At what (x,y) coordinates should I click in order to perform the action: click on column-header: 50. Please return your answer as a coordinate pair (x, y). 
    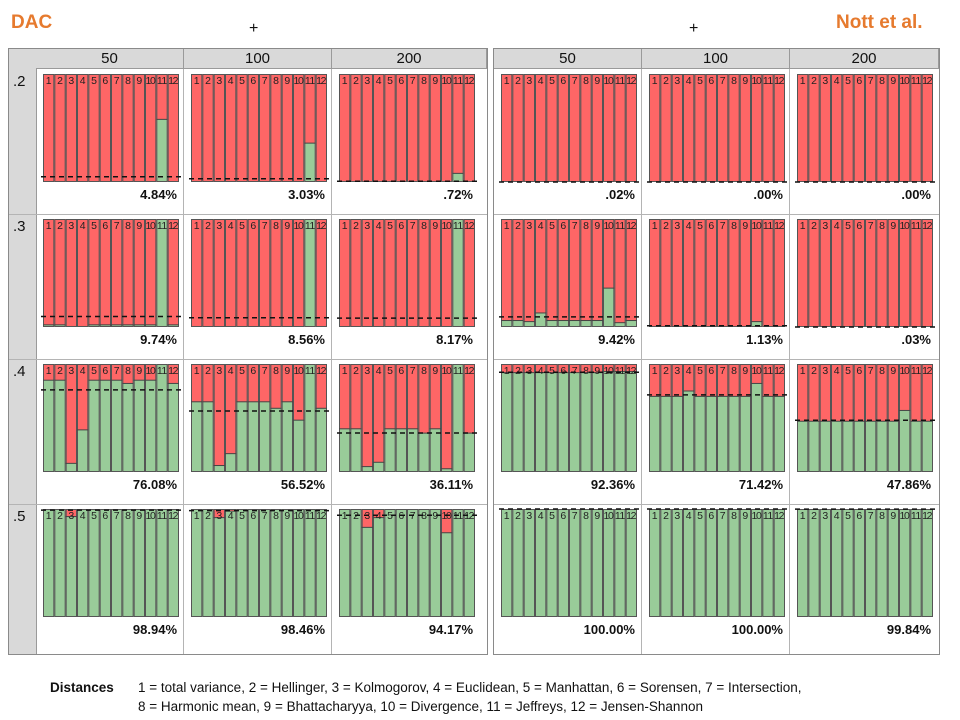
    Looking at the image, I should click on (110, 59).